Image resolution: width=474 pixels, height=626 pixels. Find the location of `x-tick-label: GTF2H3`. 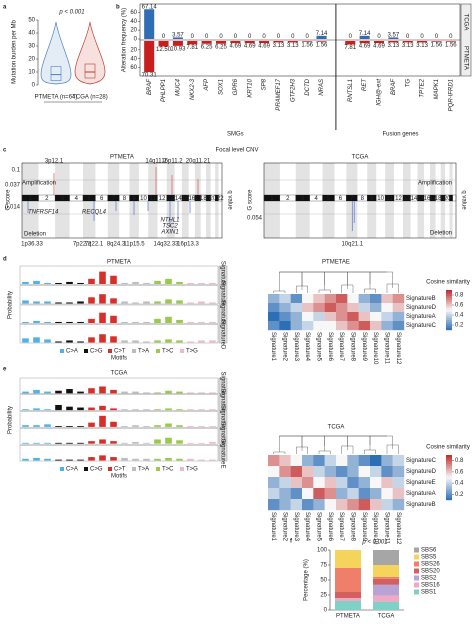

x-tick-label: GTF2H3 is located at coordinates (293, 90).